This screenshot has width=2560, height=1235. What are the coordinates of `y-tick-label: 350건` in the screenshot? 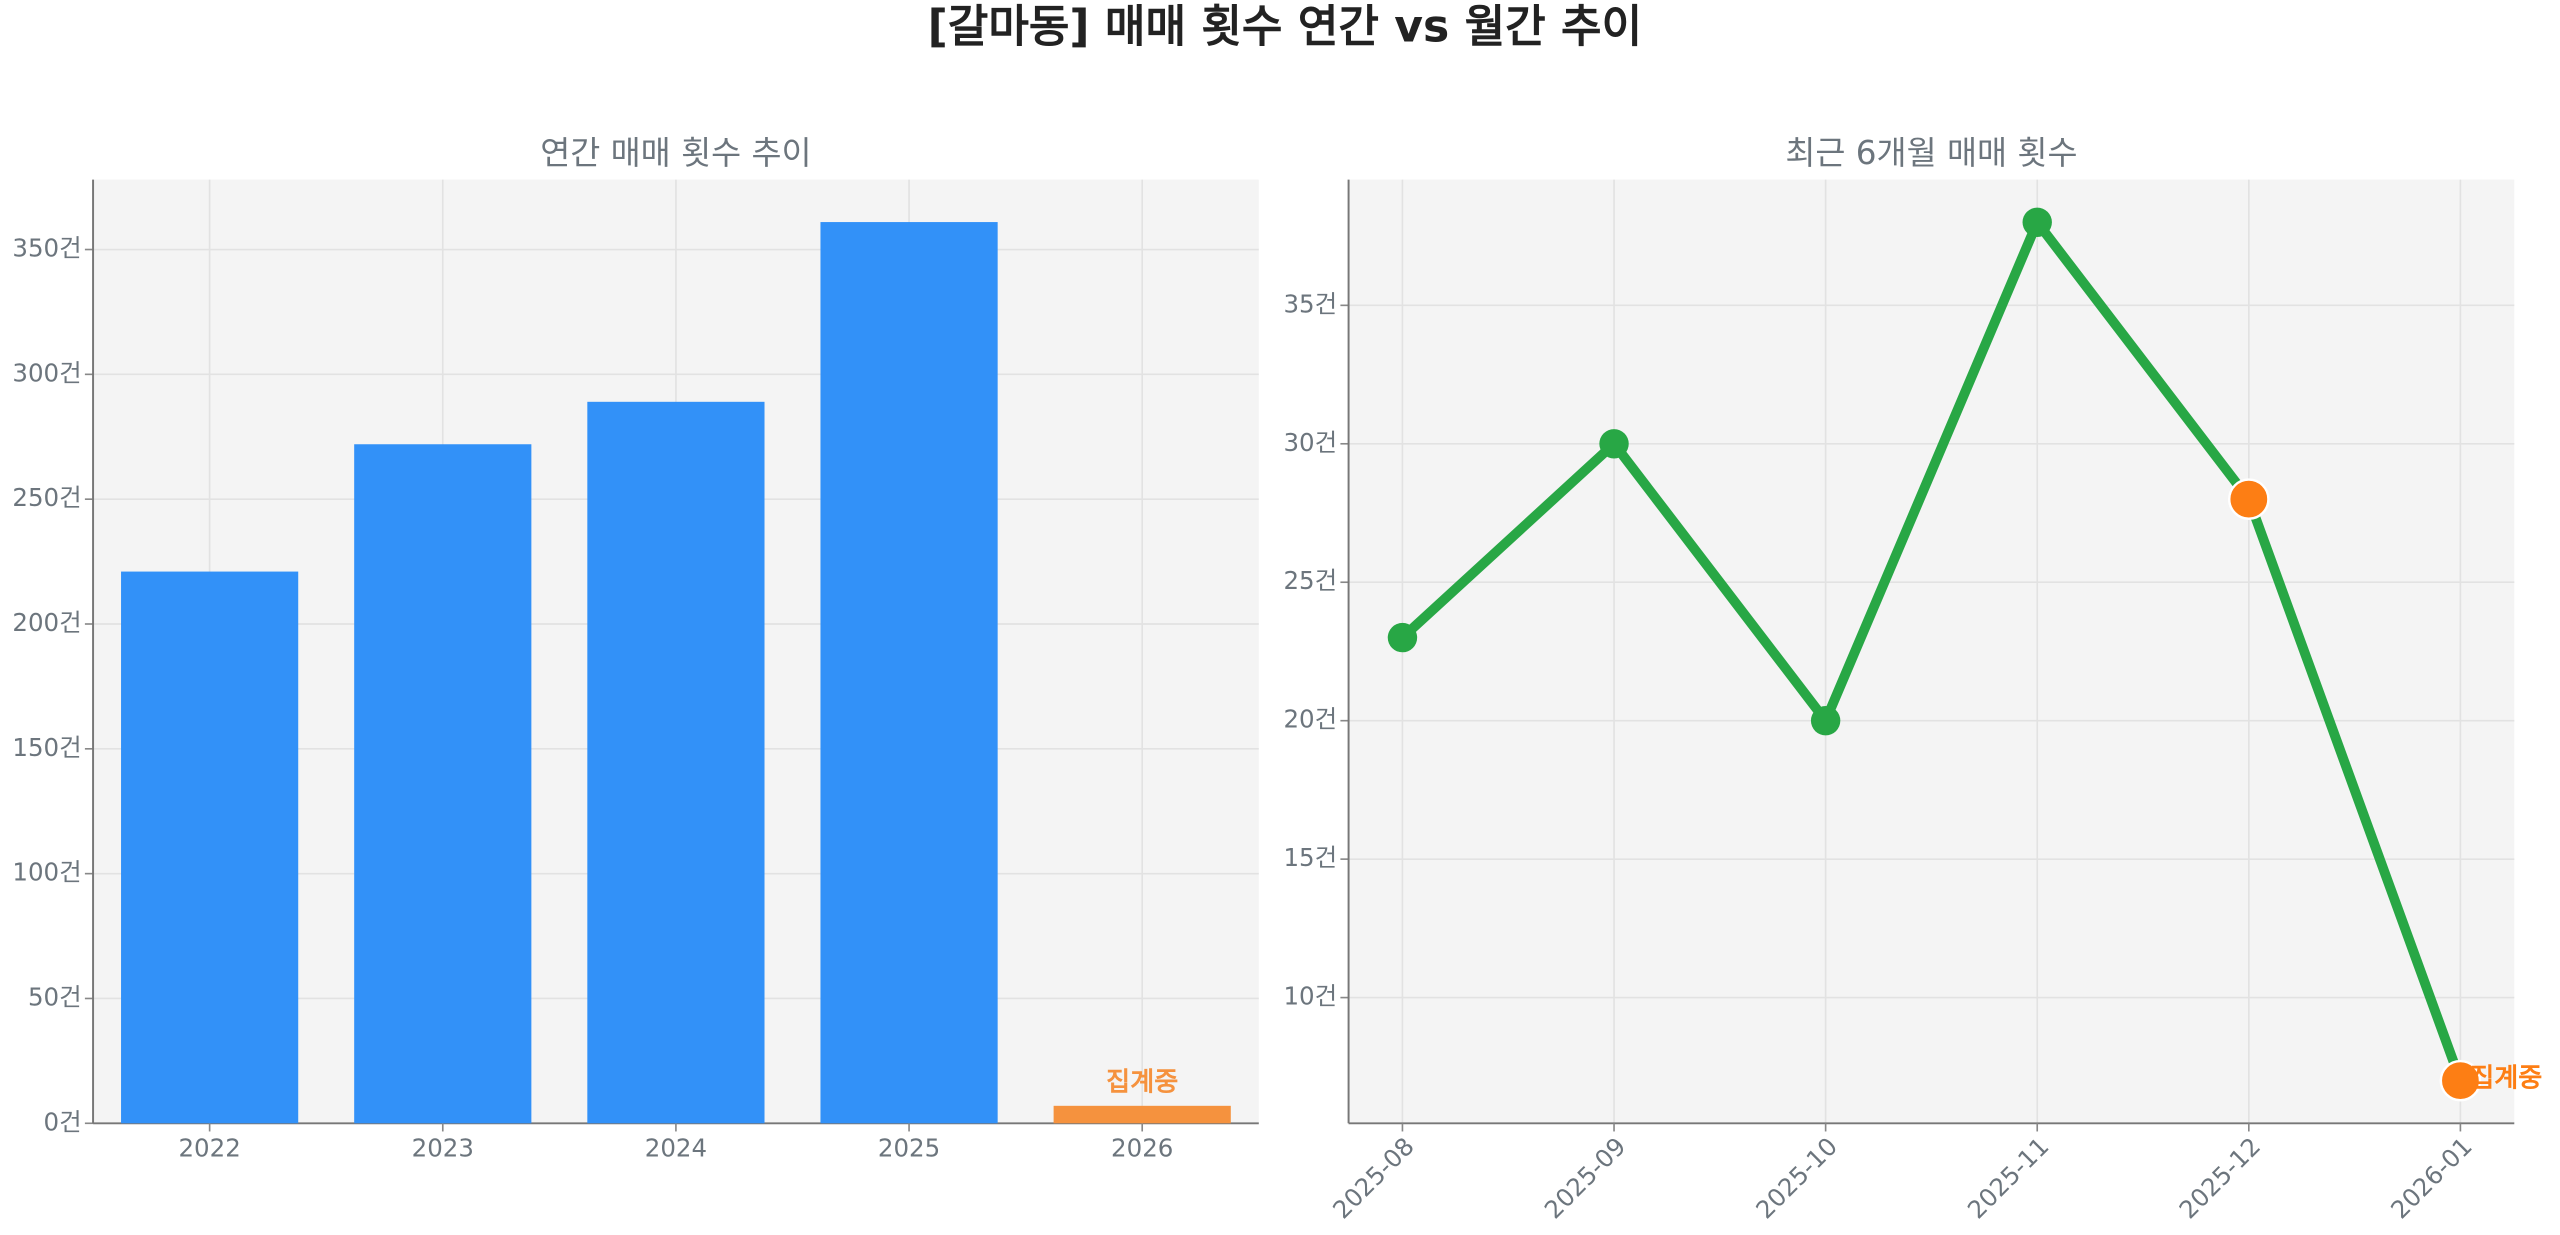 It's located at (46, 248).